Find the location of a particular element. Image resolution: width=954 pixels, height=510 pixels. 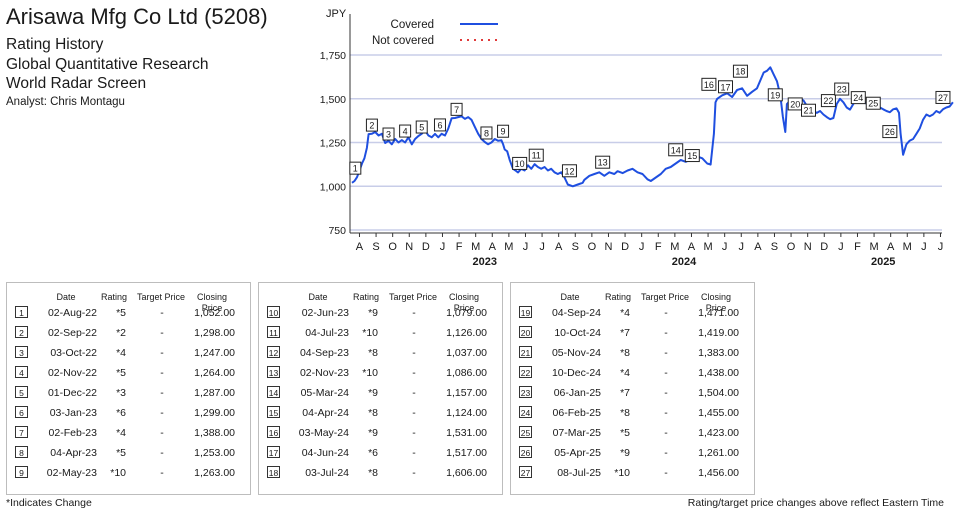

table-row: 4 02-Nov-22 *5 - 1,264.00 is located at coordinates (128, 373).